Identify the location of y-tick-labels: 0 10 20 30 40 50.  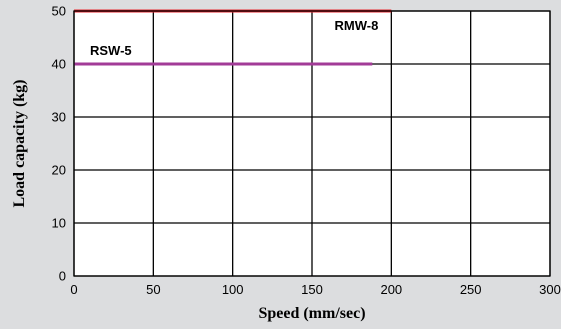
(59, 144).